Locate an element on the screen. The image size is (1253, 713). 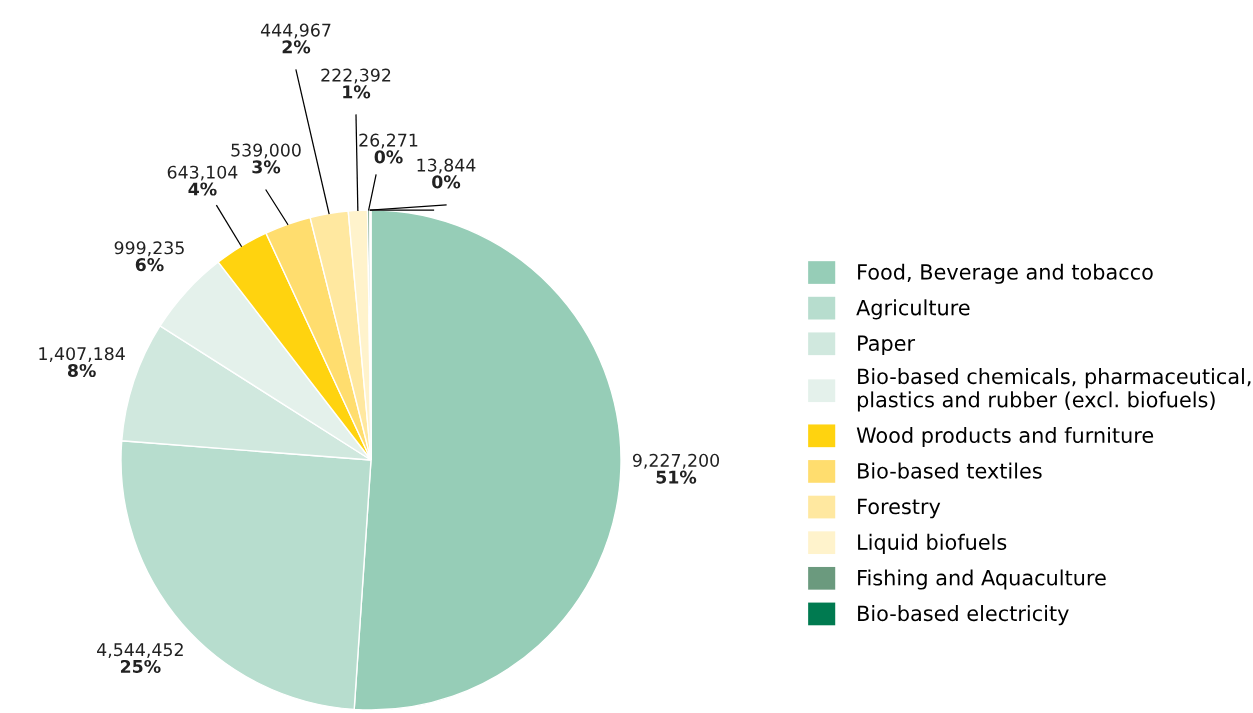
legend-label: Food, Beverage and tobacco is located at coordinates (1005, 273).